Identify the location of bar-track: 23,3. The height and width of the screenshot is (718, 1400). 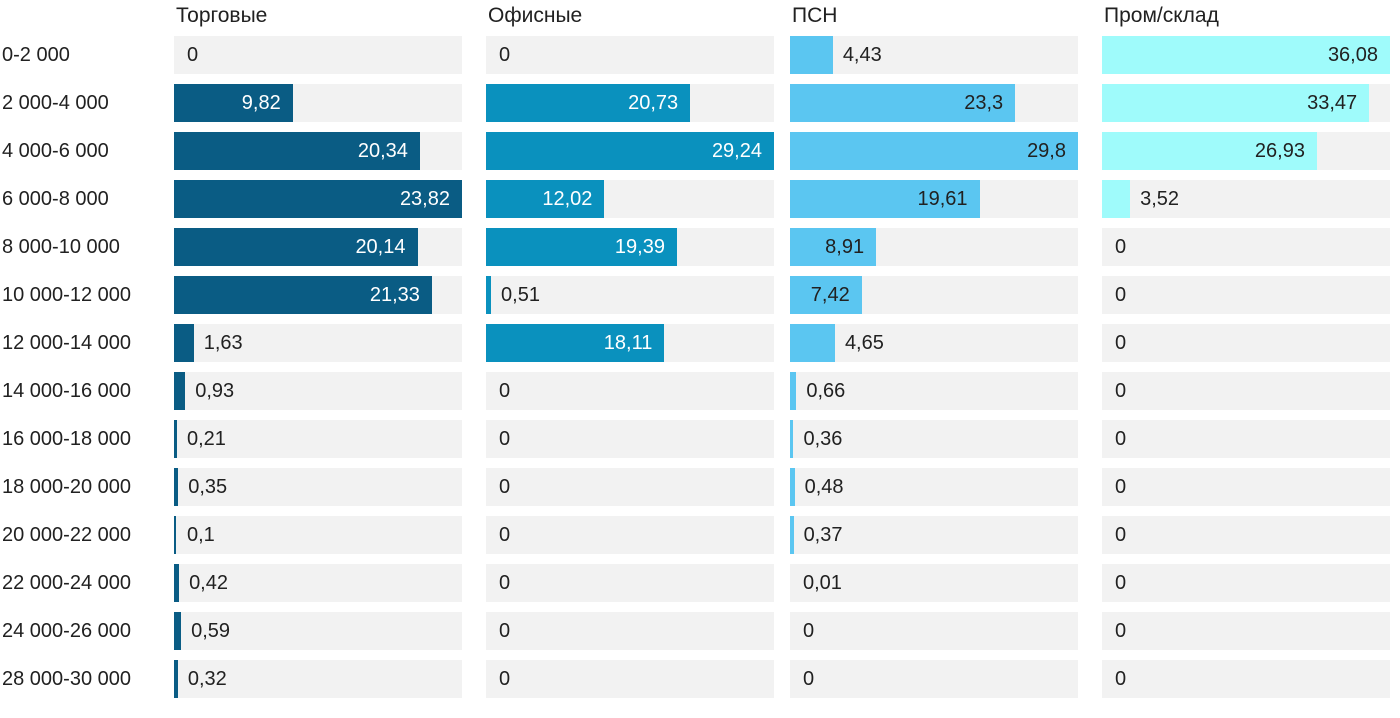
(934, 103).